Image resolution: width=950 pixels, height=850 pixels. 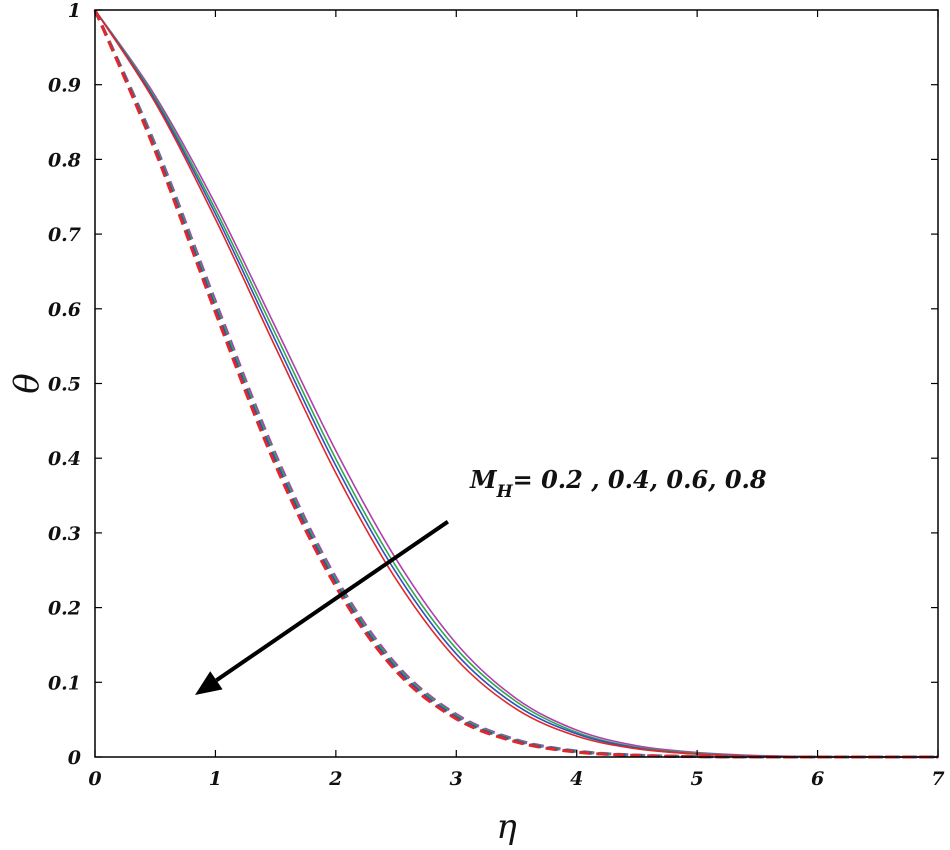 I want to click on y-tick-label: 0, so click(x=74, y=758).